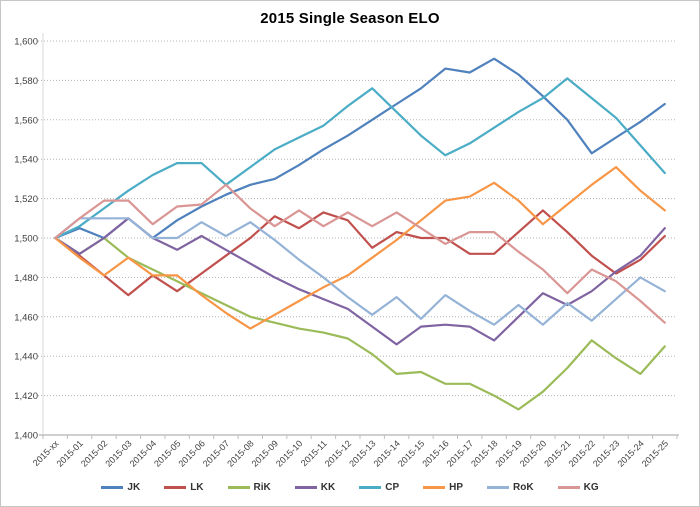  I want to click on legend-label: RoK, so click(523, 487).